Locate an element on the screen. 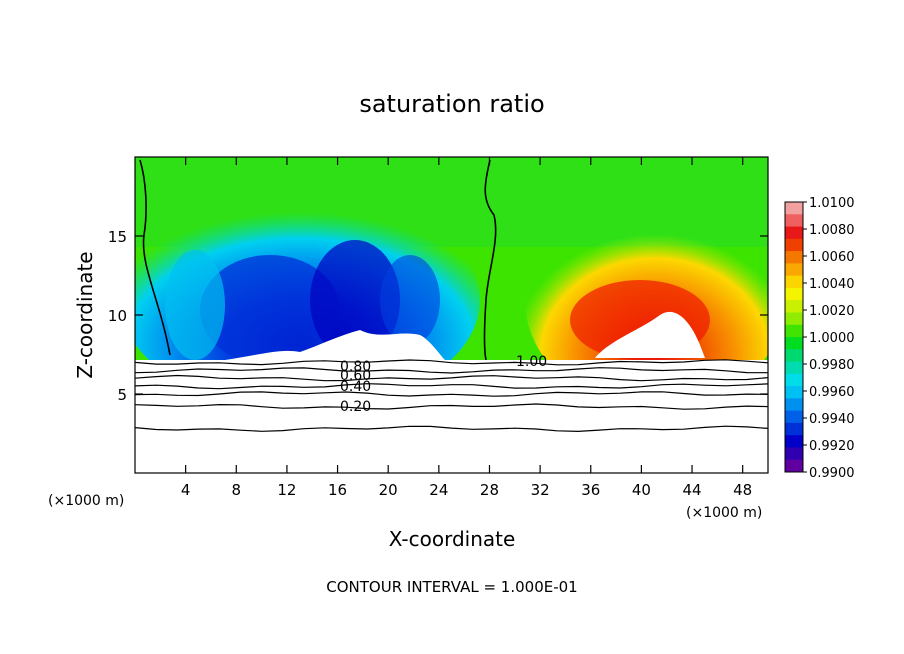 The width and height of the screenshot is (904, 654). x-tick-label: 4 is located at coordinates (186, 490).